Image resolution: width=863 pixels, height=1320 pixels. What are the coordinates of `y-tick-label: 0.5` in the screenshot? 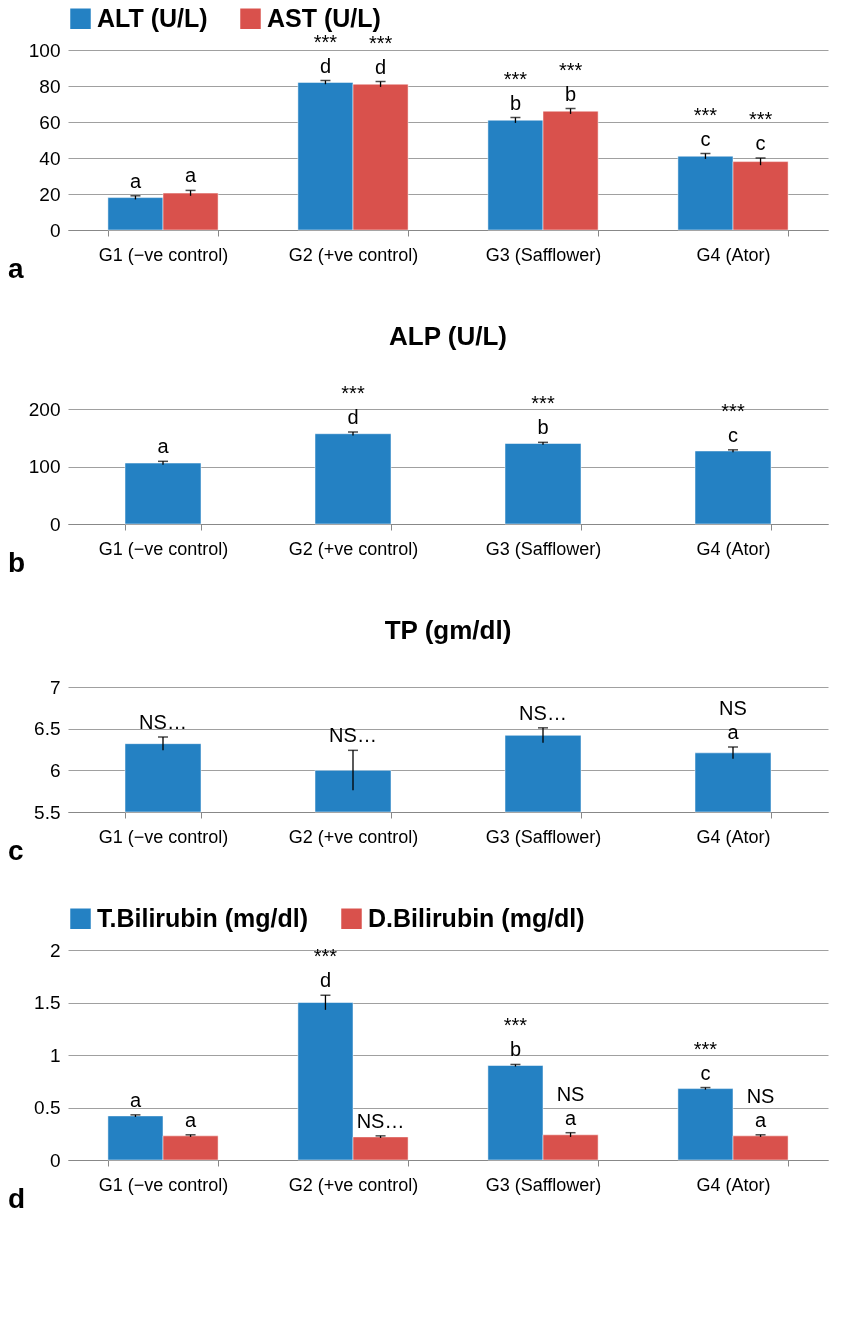 It's located at (47, 1107).